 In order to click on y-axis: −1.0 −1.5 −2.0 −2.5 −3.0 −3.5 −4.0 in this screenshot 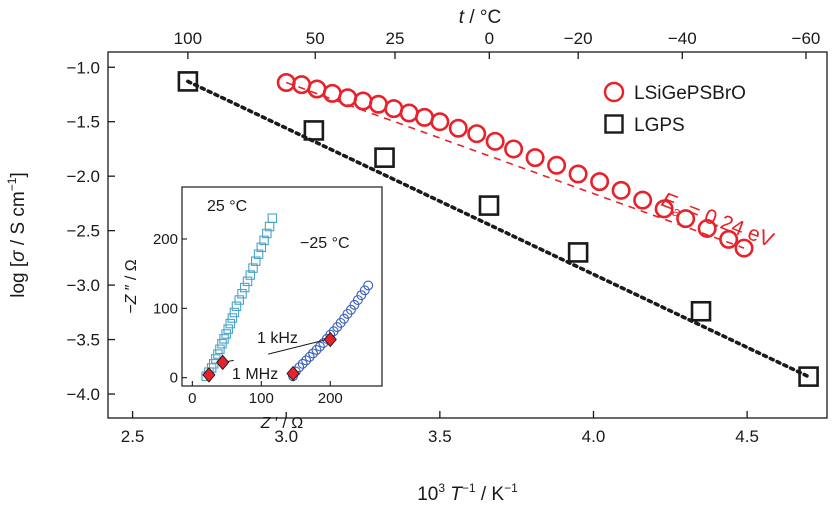, I will do `click(90, 231)`.